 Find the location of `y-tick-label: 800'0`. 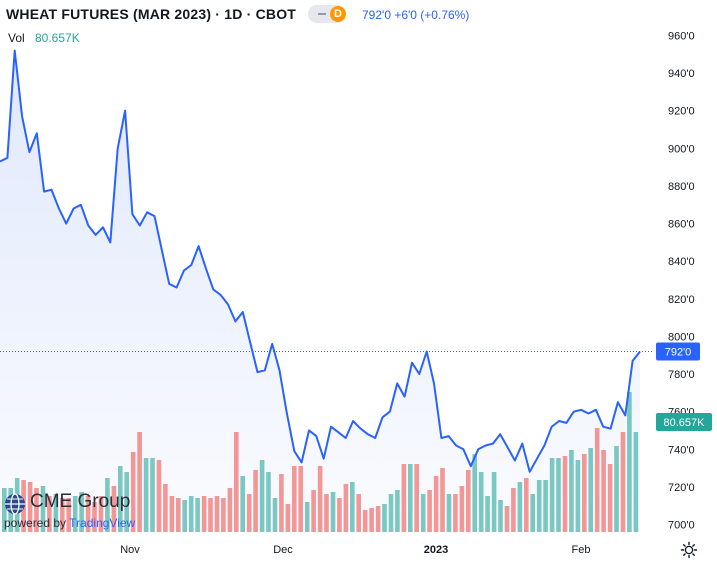

y-tick-label: 800'0 is located at coordinates (681, 337).